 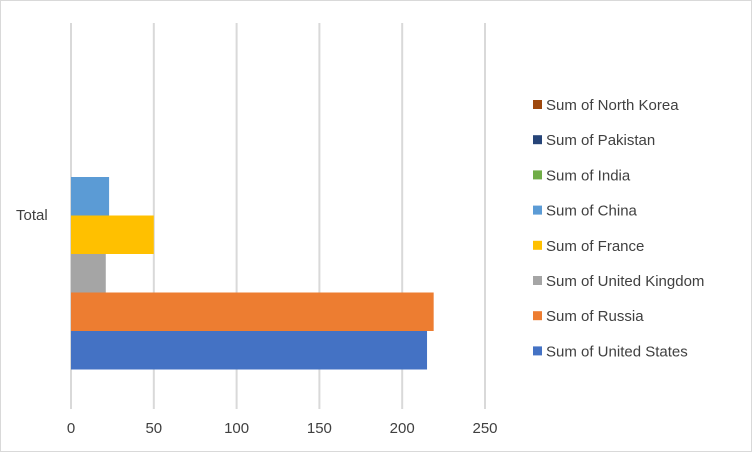 What do you see at coordinates (612, 105) in the screenshot?
I see `legend-label: Sum of North Korea` at bounding box center [612, 105].